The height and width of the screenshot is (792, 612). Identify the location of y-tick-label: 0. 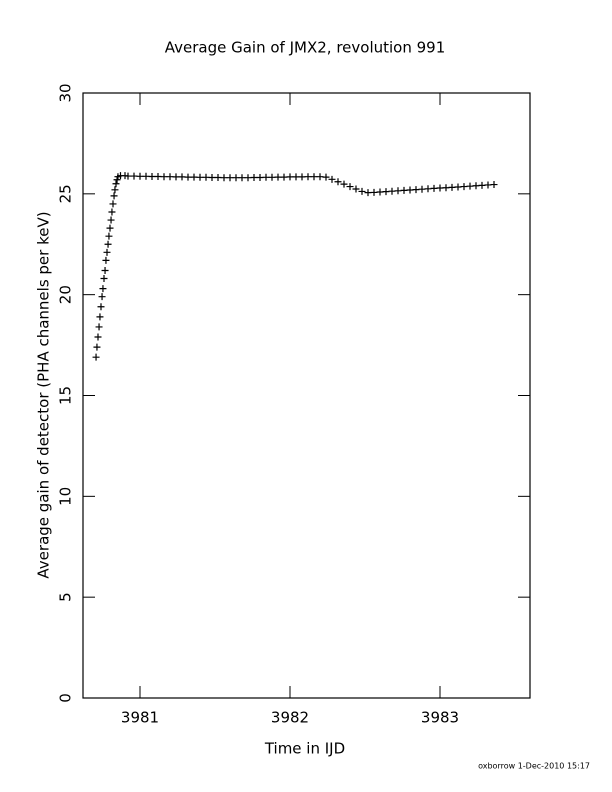
(66, 698).